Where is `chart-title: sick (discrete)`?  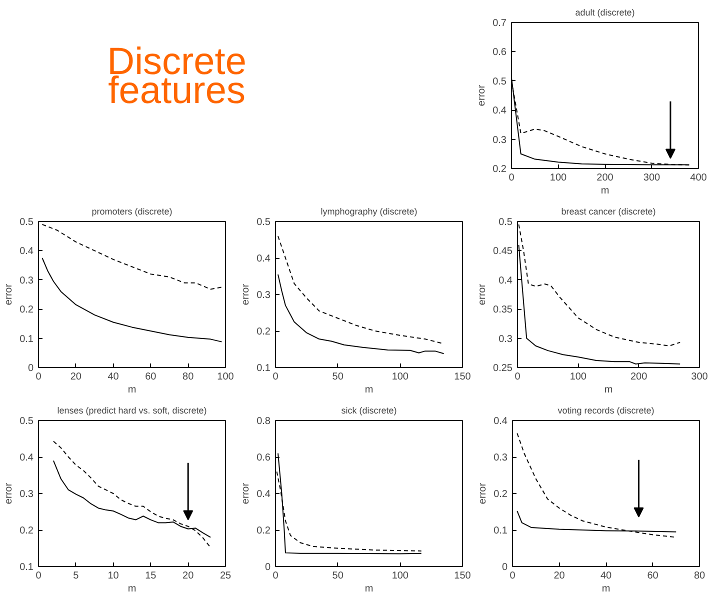 chart-title: sick (discrete) is located at coordinates (369, 411).